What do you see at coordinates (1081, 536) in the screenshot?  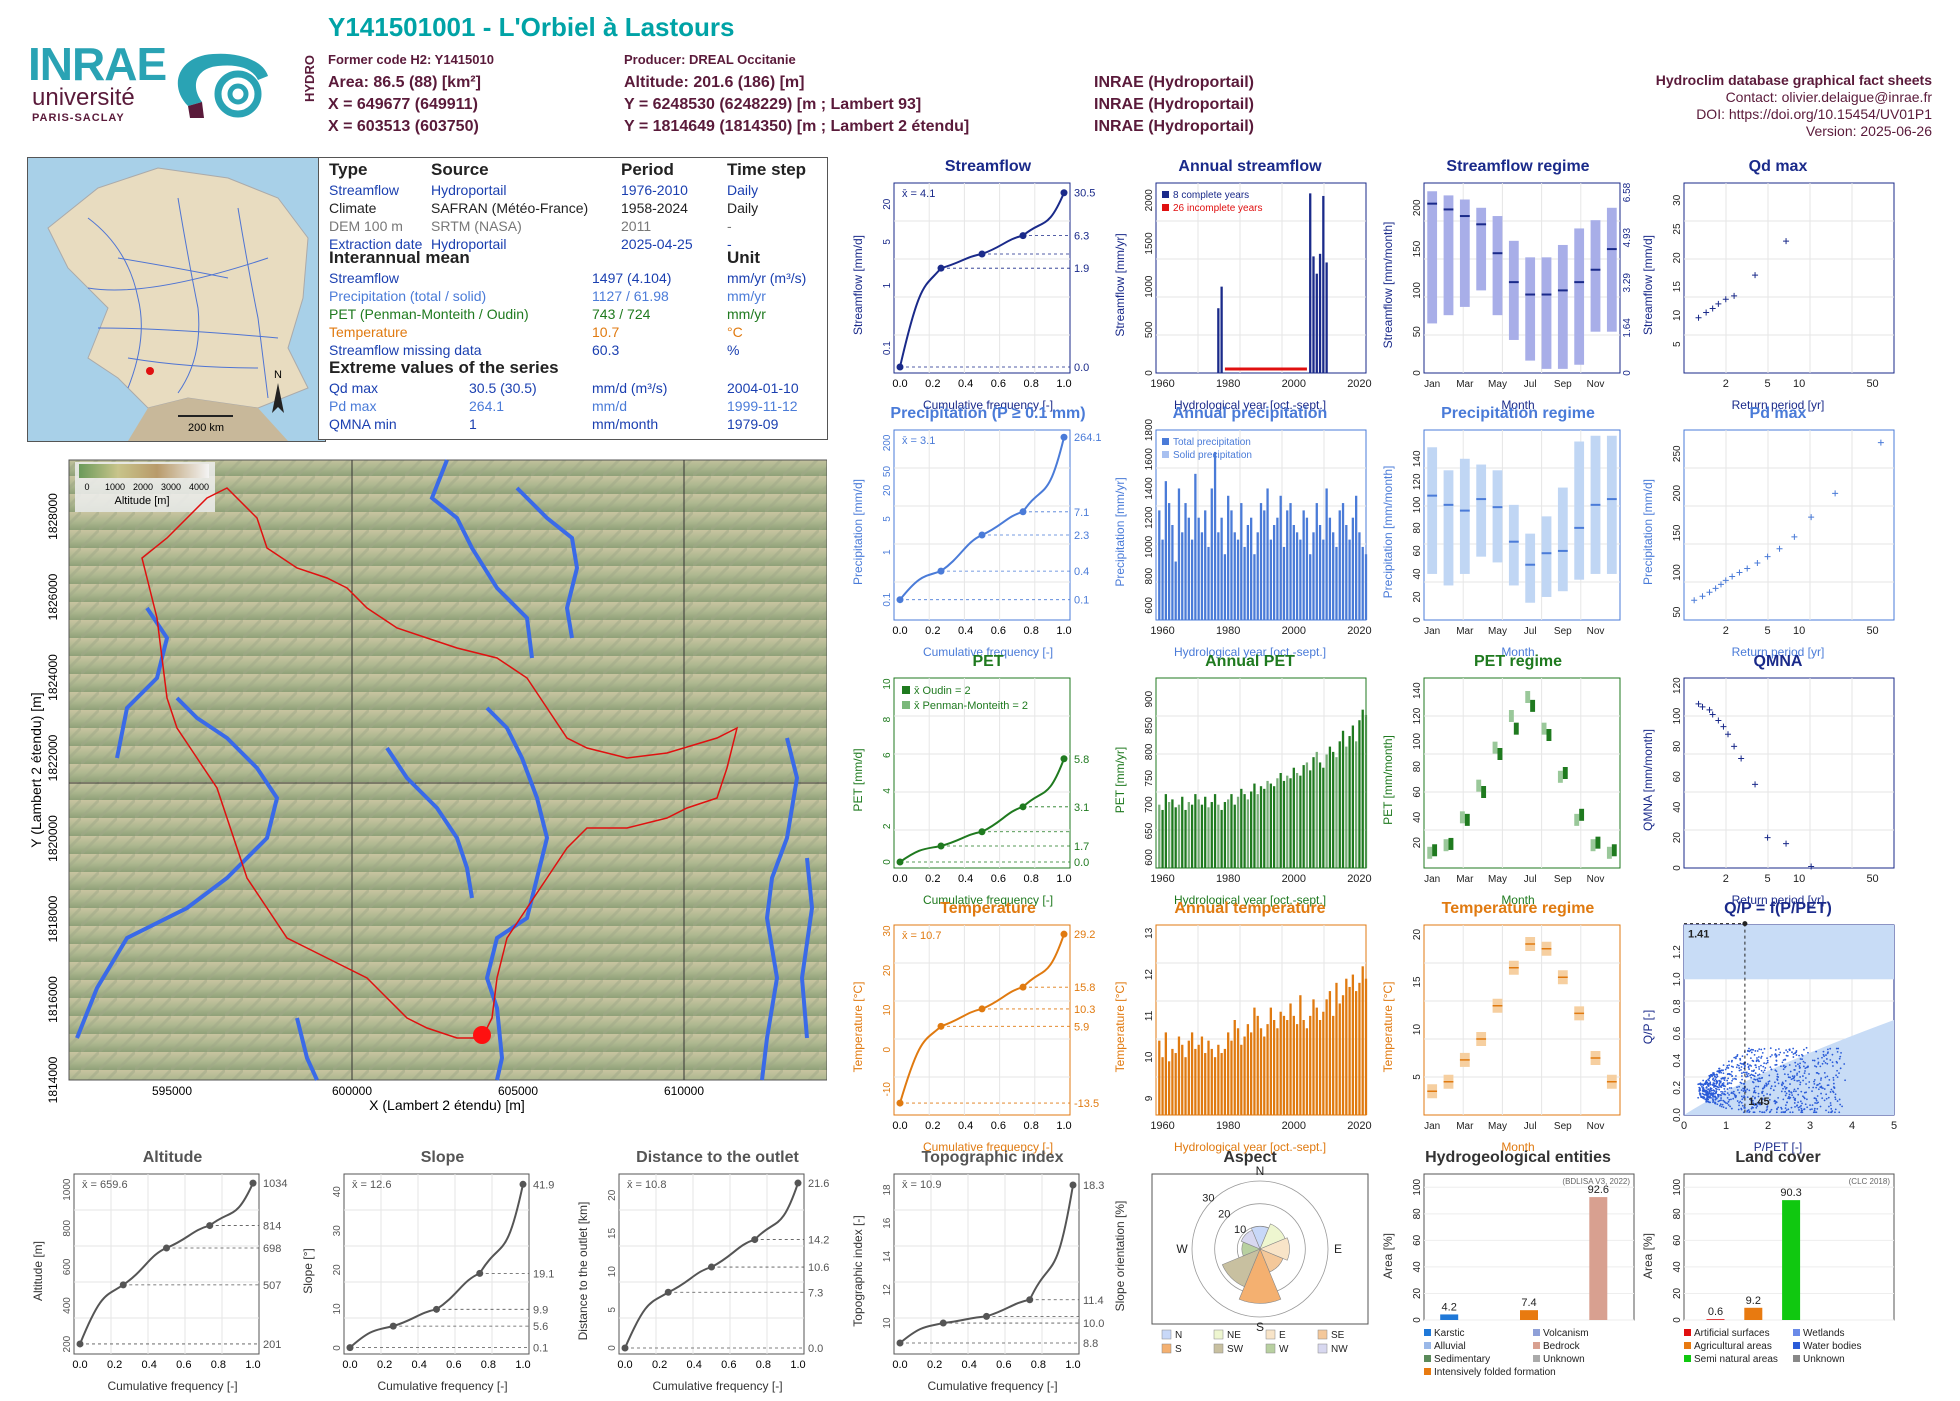 I see `right-quantile-label: 2.3` at bounding box center [1081, 536].